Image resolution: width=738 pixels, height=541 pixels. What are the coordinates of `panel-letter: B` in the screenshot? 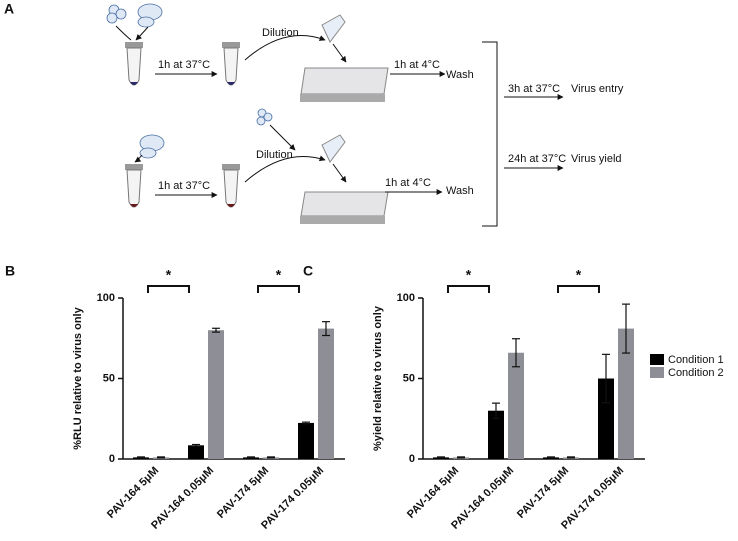 It's located at (10, 271).